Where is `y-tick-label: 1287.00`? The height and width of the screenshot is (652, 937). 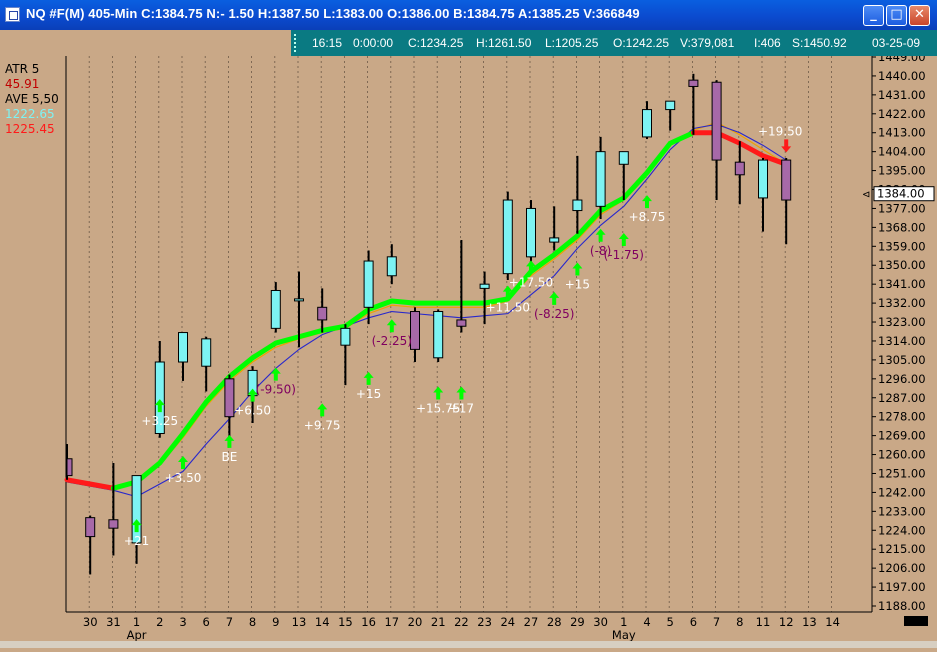 y-tick-label: 1287.00 is located at coordinates (902, 398).